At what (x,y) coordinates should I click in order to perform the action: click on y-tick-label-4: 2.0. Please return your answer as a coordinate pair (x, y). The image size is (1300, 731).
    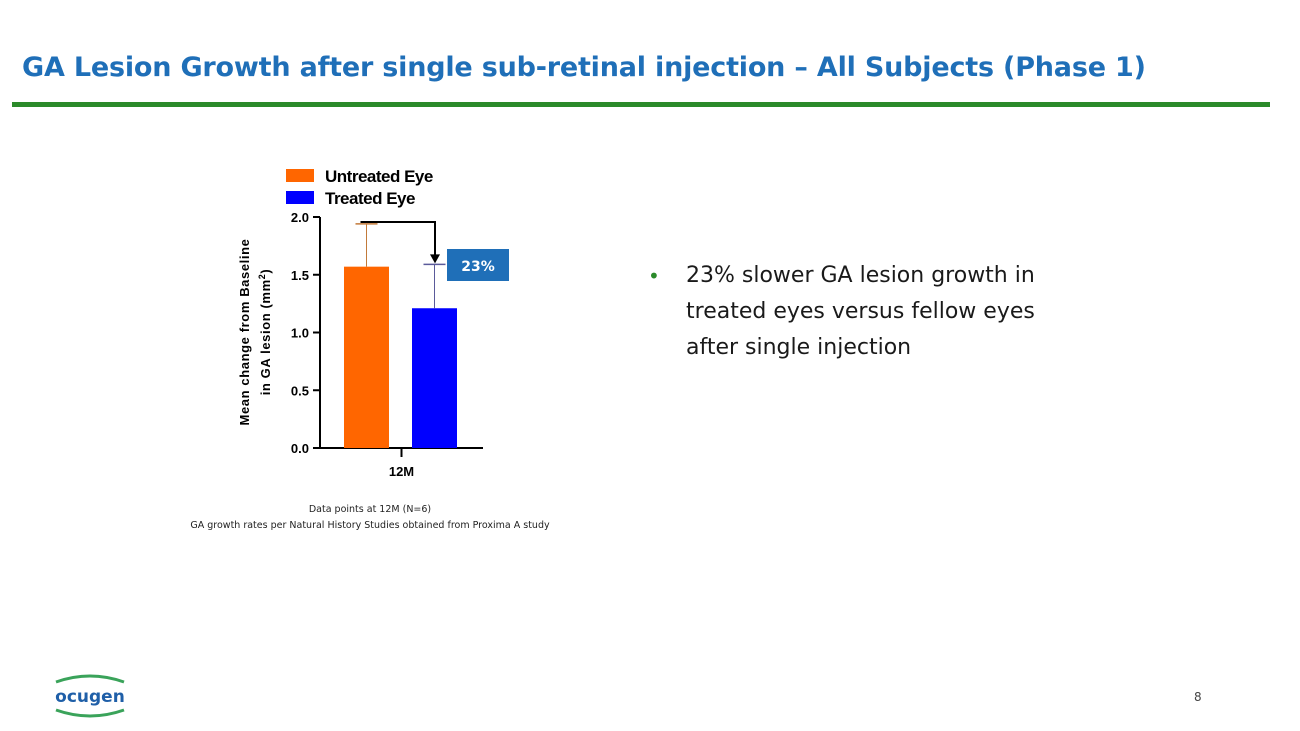
    Looking at the image, I should click on (300, 217).